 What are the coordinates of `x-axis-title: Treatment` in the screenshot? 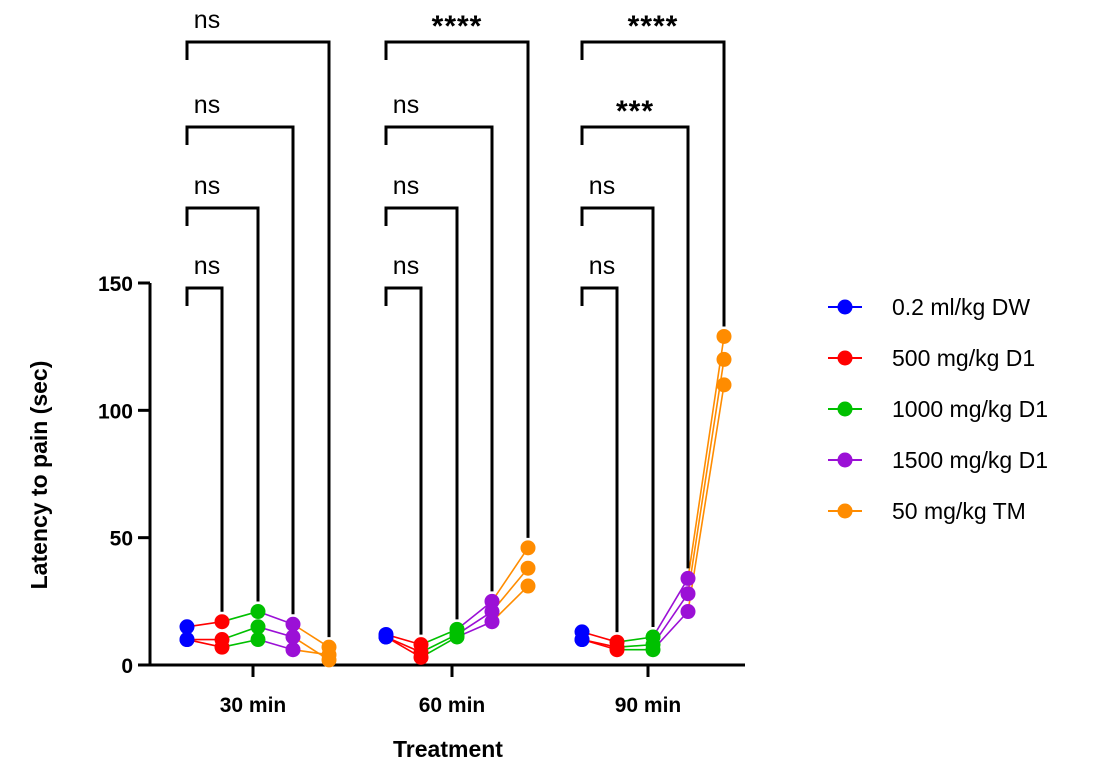 It's located at (448, 749).